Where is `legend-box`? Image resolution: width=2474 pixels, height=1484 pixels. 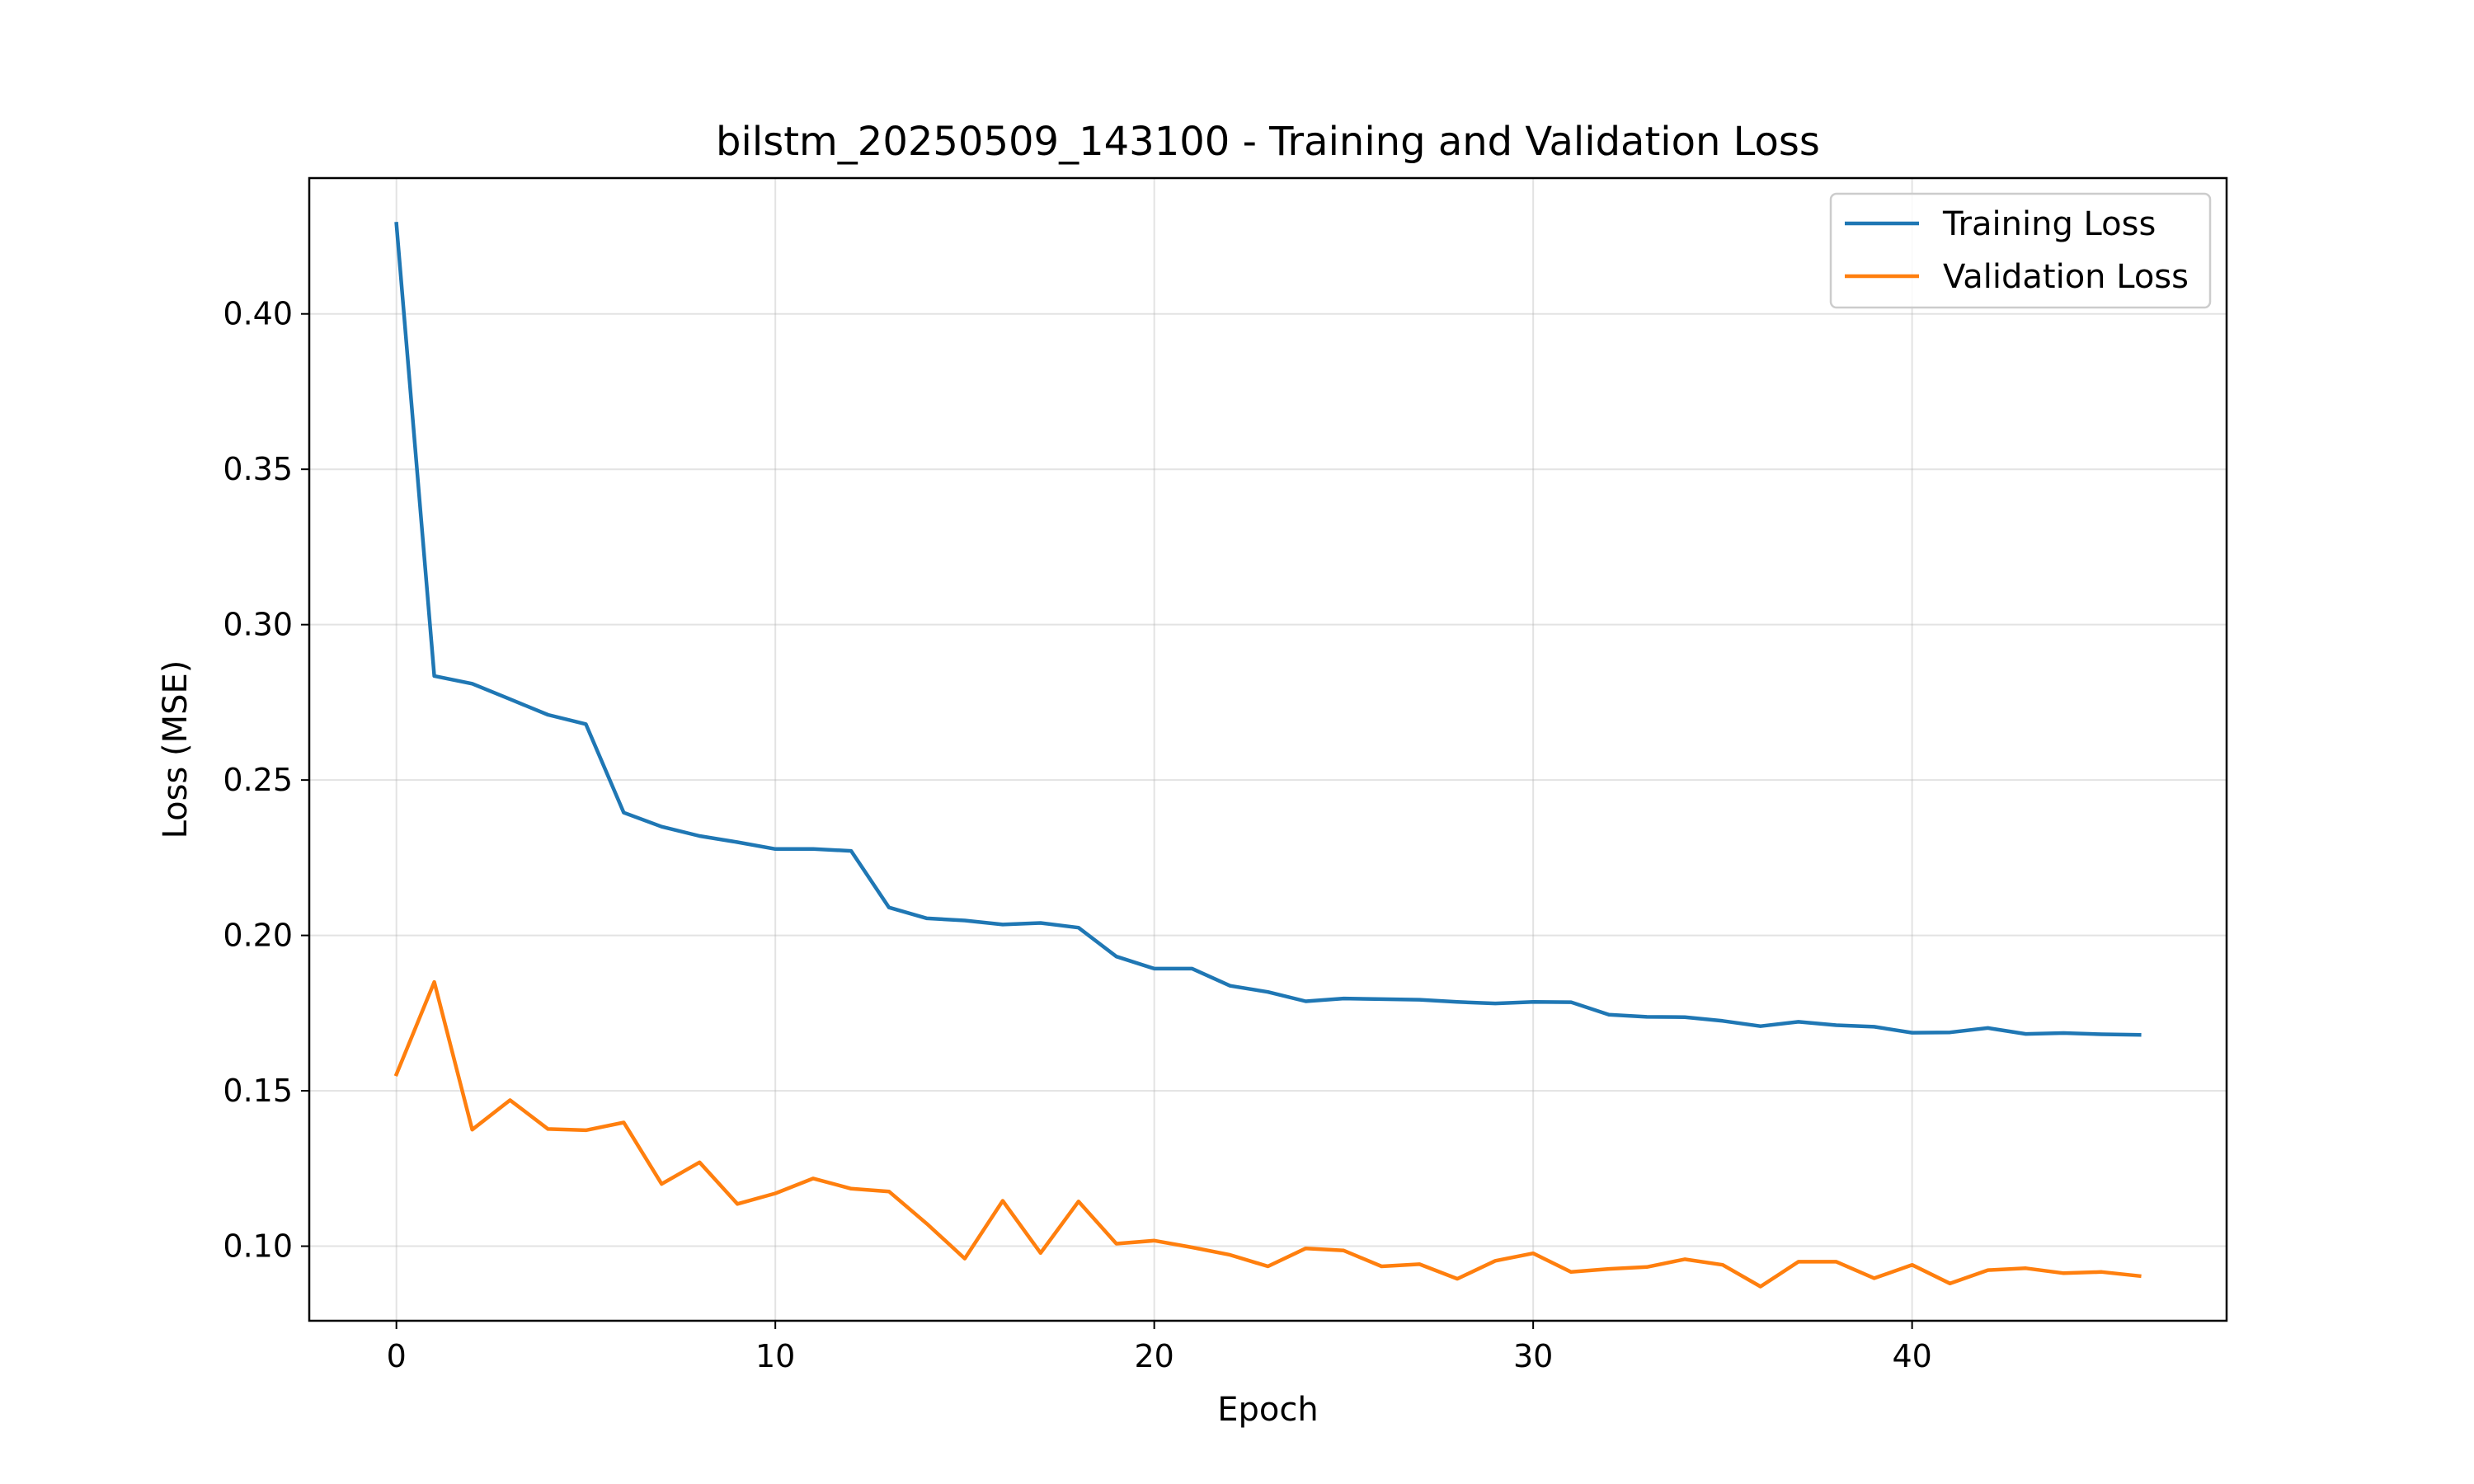 legend-box is located at coordinates (2020, 251).